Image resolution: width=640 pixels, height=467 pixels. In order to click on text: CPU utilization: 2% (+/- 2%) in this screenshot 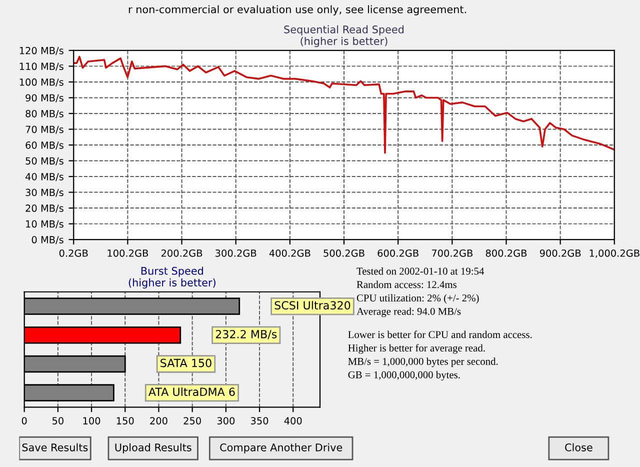, I will do `click(417, 299)`.